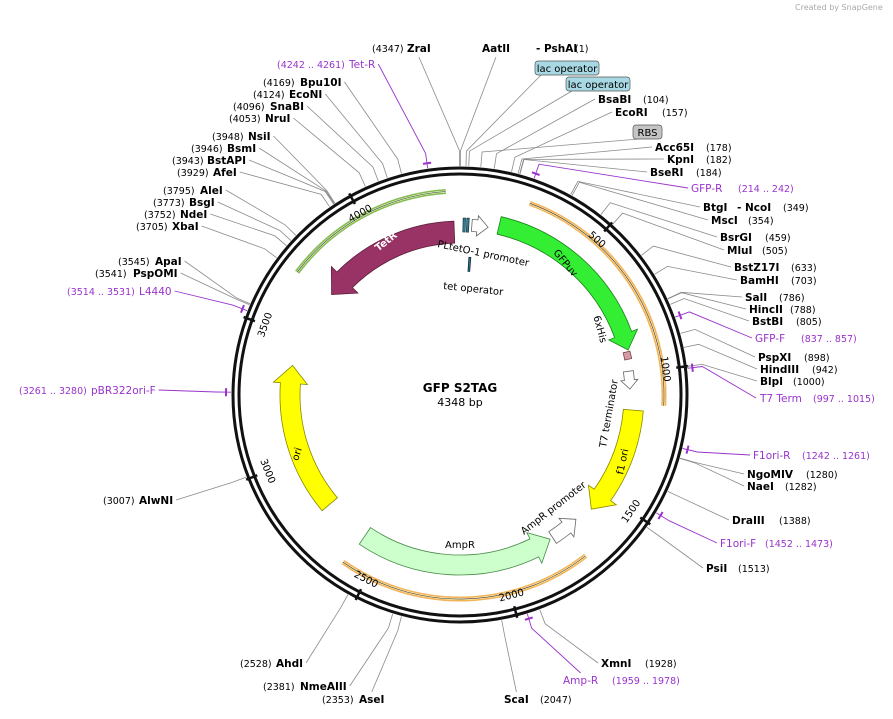  Describe the element at coordinates (759, 281) in the screenshot. I see `site-name: BamHI` at that location.